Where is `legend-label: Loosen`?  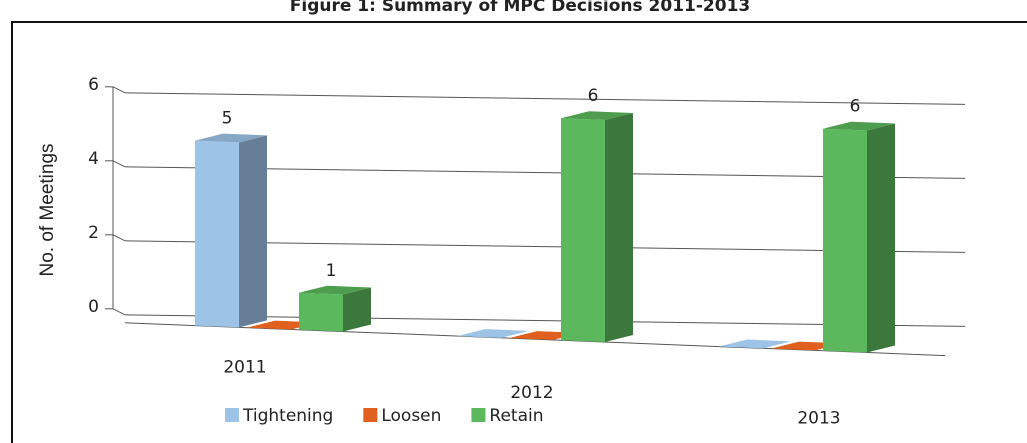
legend-label: Loosen is located at coordinates (411, 416).